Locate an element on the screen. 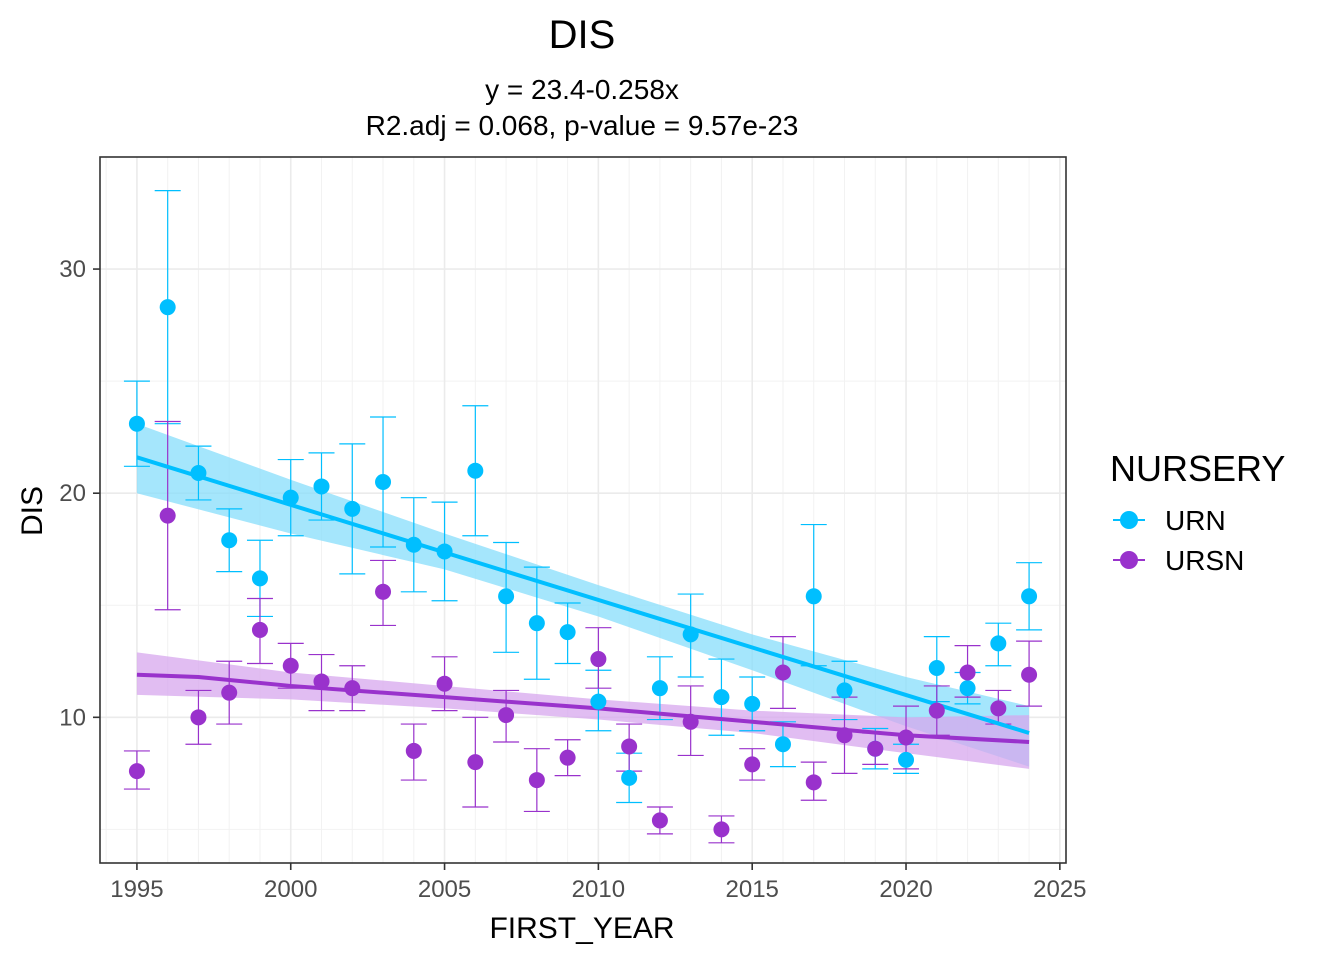 This screenshot has width=1344, height=965. y-tick-label: 10 is located at coordinates (72, 717).